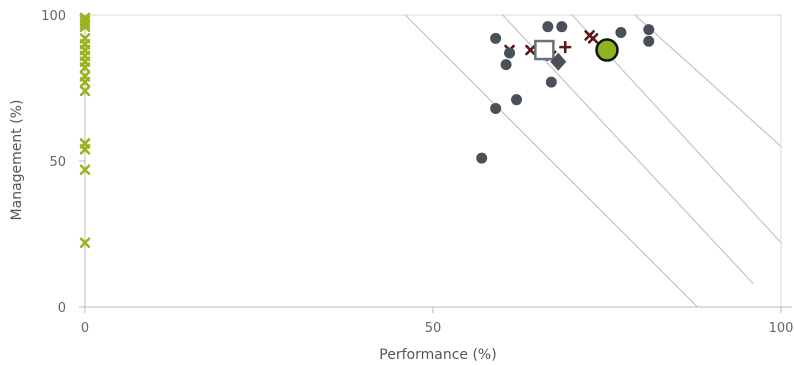 The image size is (794, 365). What do you see at coordinates (17, 160) in the screenshot?
I see `y-axis-title: Management (%)` at bounding box center [17, 160].